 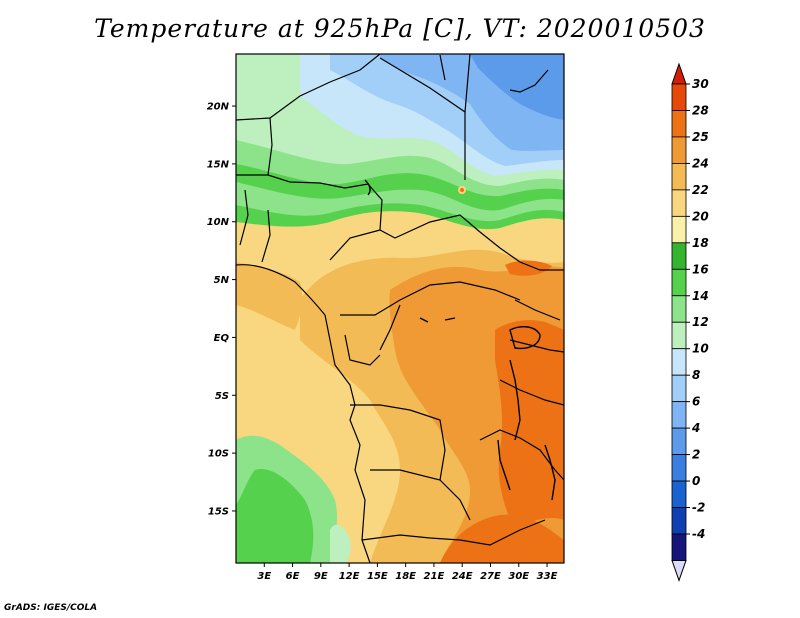 What do you see at coordinates (700, 163) in the screenshot?
I see `colorbar-label: 24` at bounding box center [700, 163].